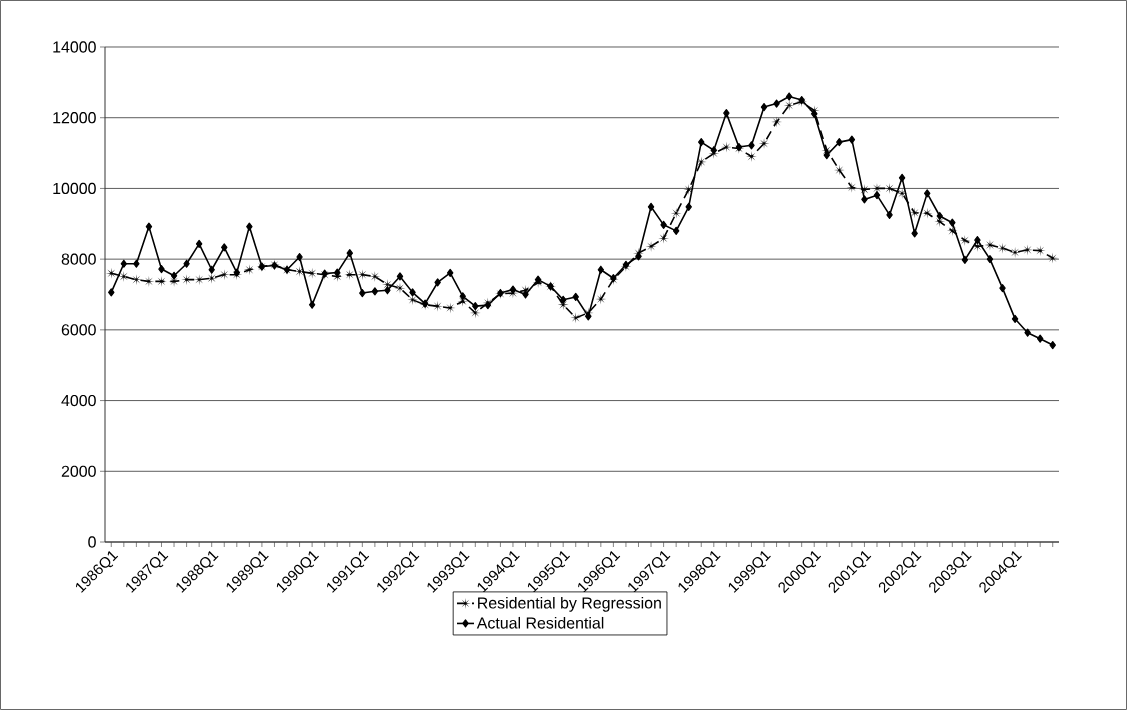 The image size is (1127, 710). I want to click on y-tick-label: 10000, so click(74, 188).